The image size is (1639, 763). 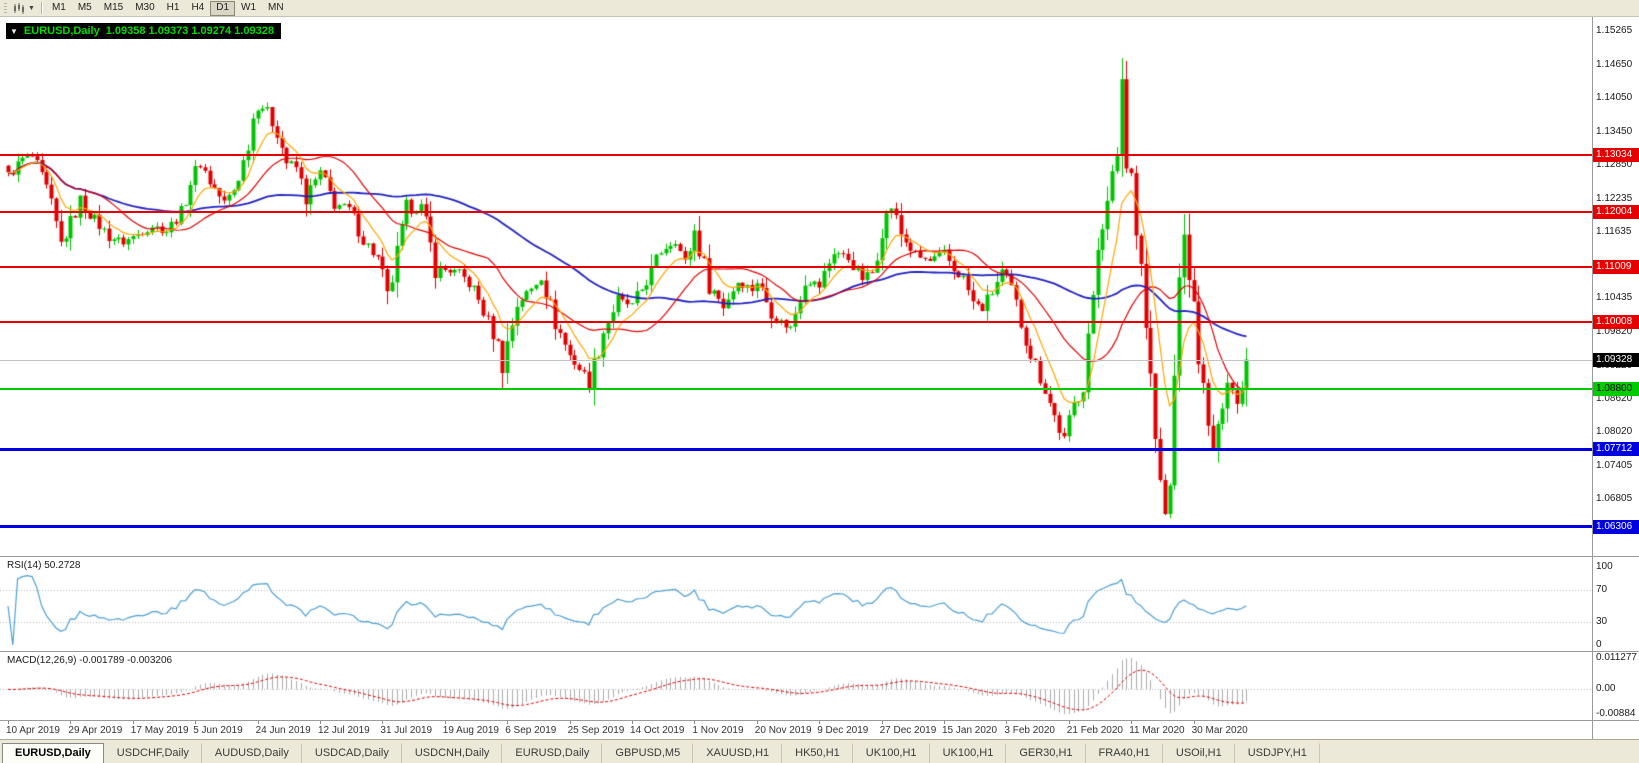 What do you see at coordinates (531, 730) in the screenshot?
I see `date-axis-label: 6 Sep 2019` at bounding box center [531, 730].